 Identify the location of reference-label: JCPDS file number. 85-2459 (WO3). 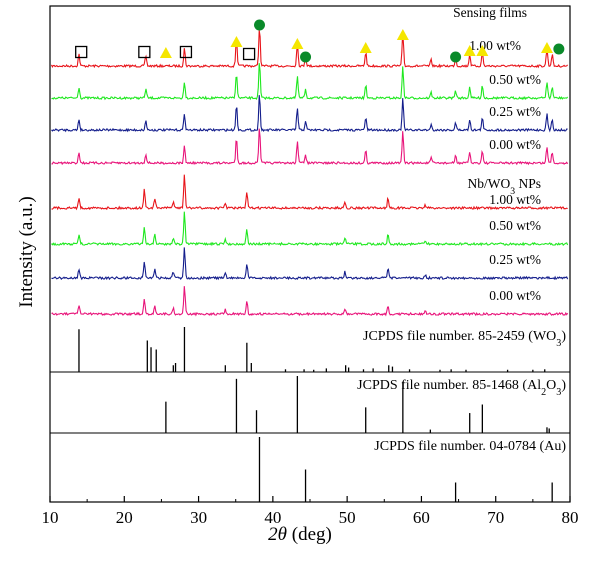
(464, 339).